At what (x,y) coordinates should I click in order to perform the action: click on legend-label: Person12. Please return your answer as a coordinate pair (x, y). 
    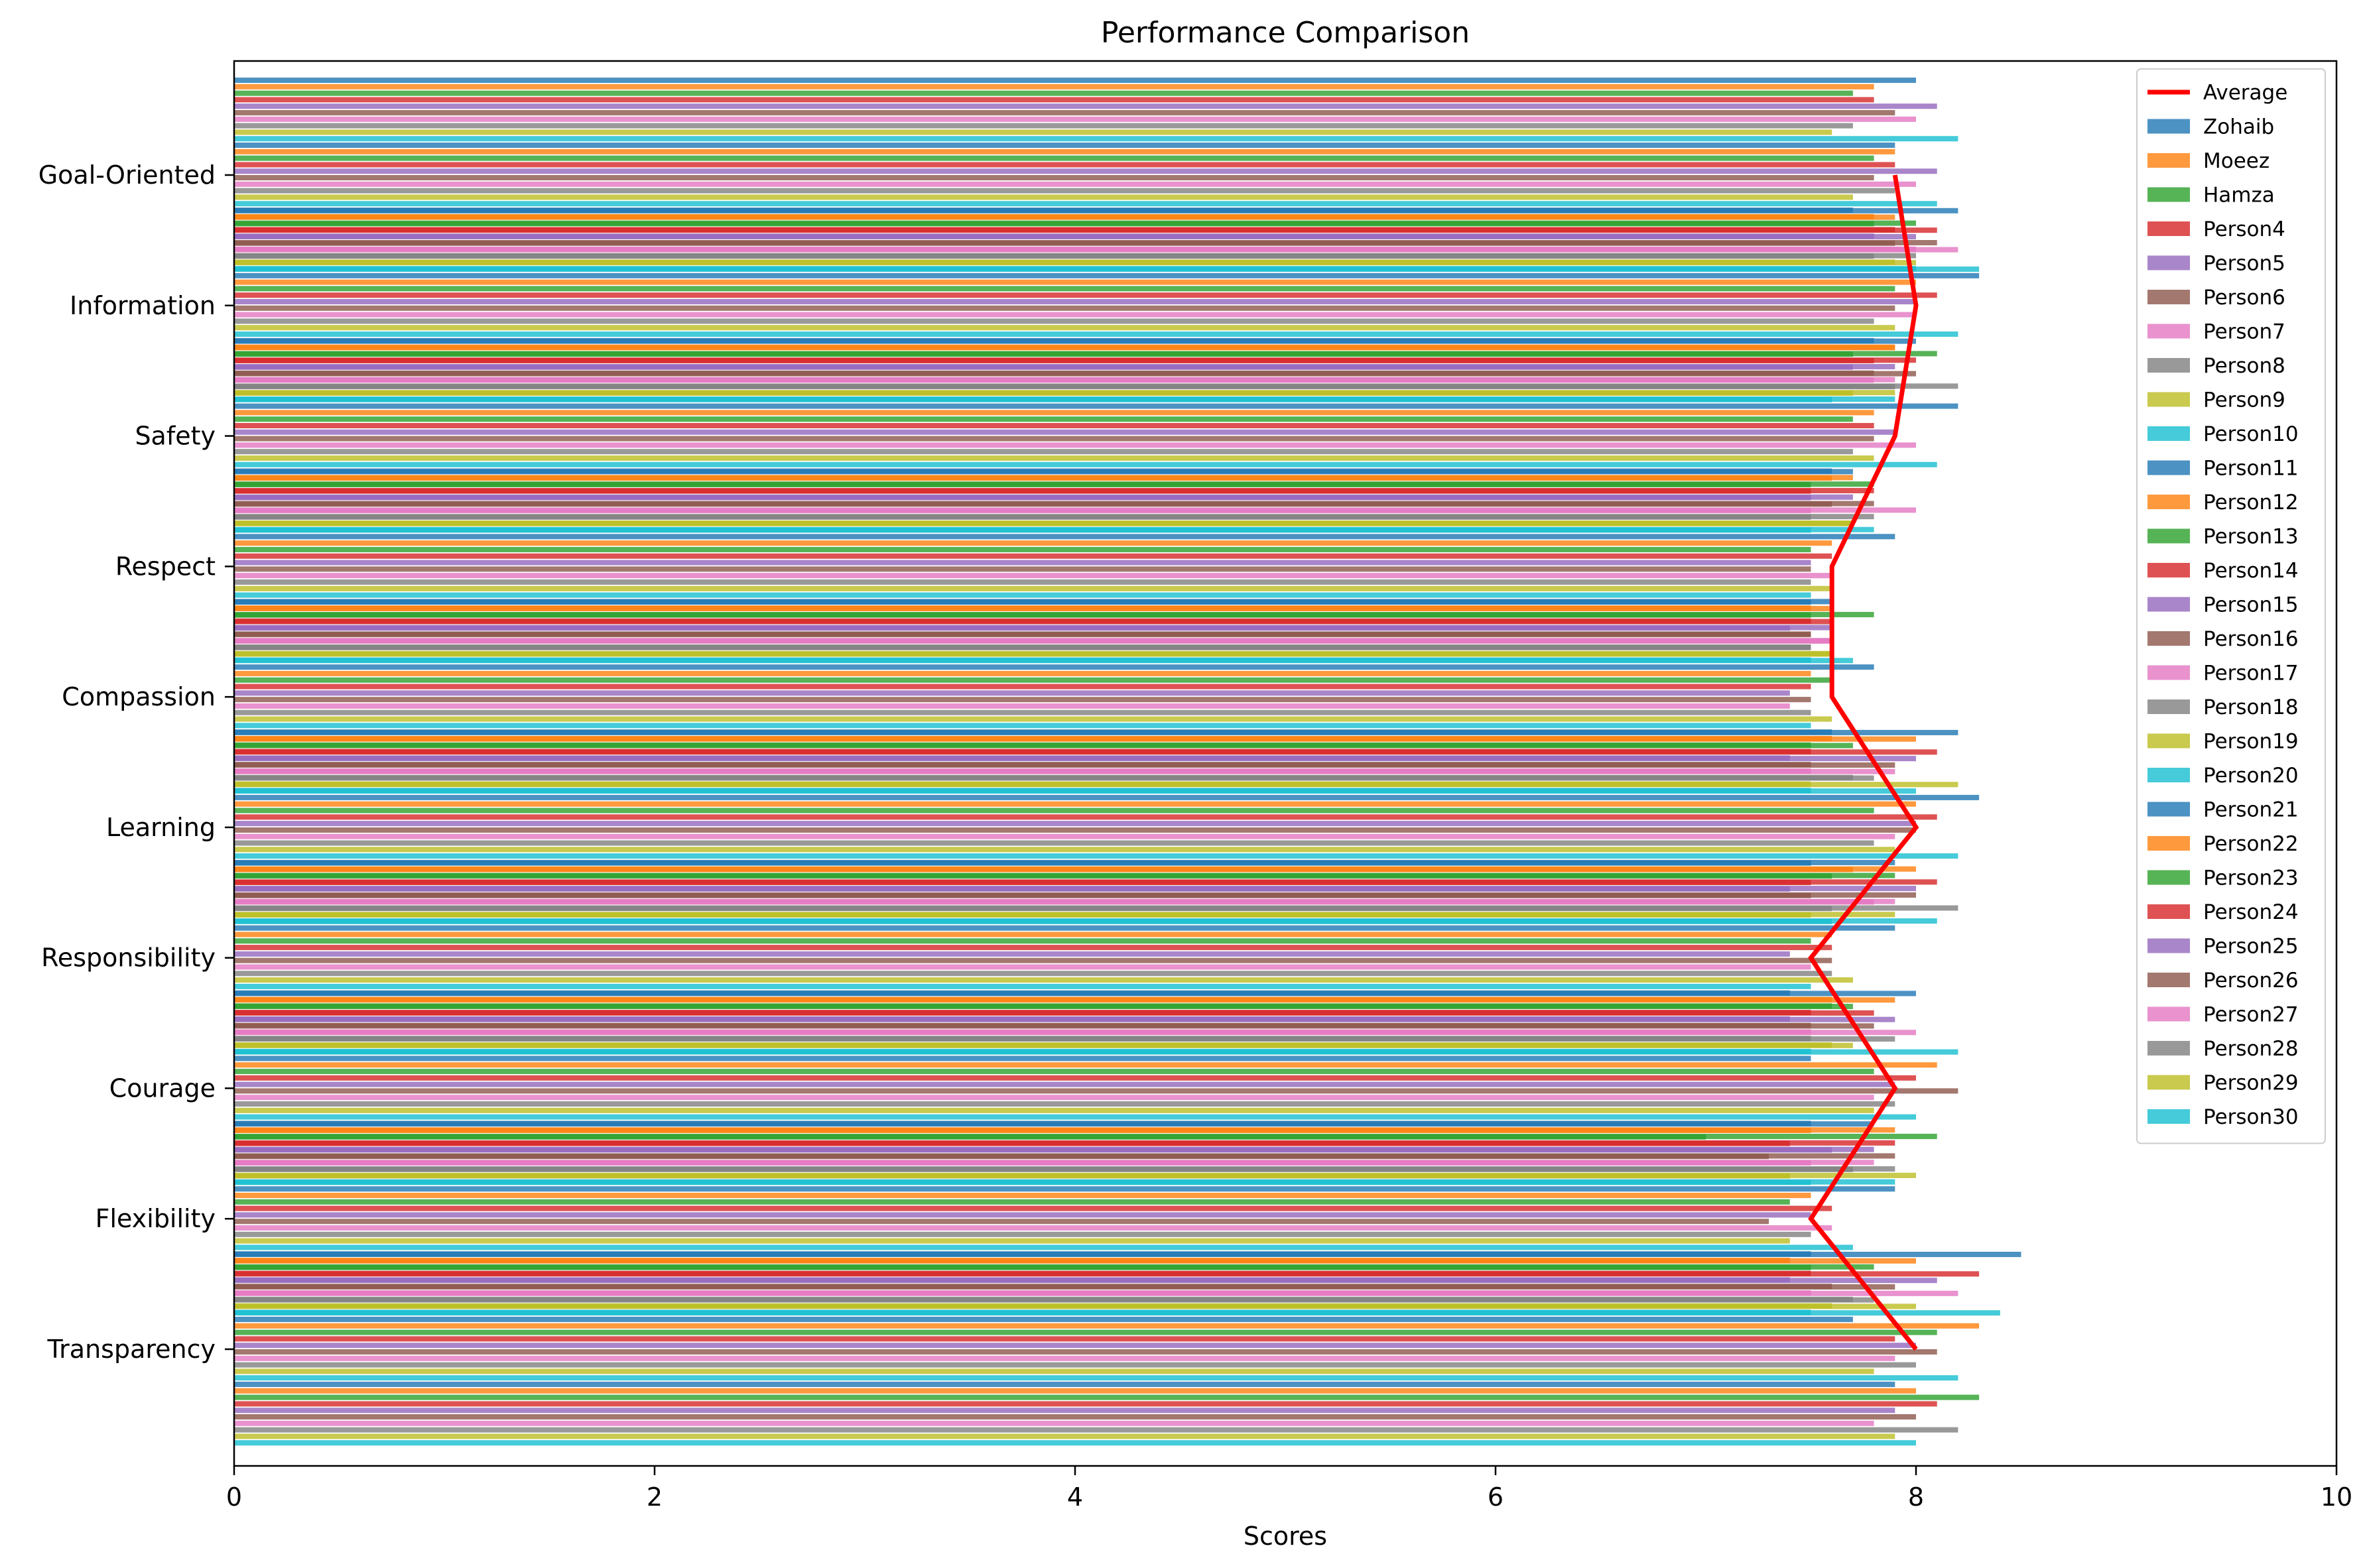
    Looking at the image, I should click on (2251, 502).